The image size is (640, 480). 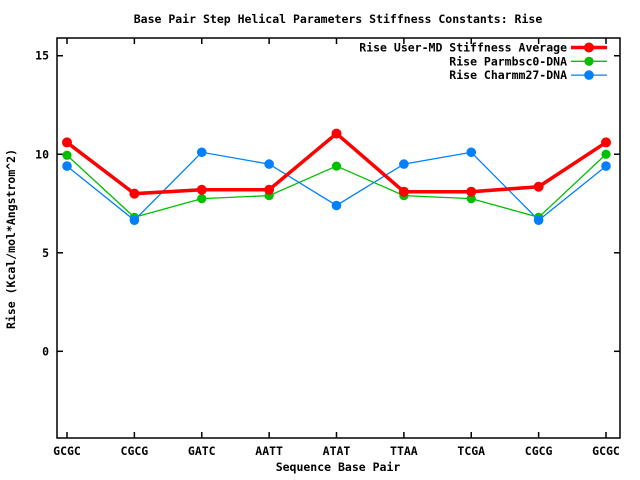 What do you see at coordinates (404, 451) in the screenshot?
I see `x-tick-label: TTAA` at bounding box center [404, 451].